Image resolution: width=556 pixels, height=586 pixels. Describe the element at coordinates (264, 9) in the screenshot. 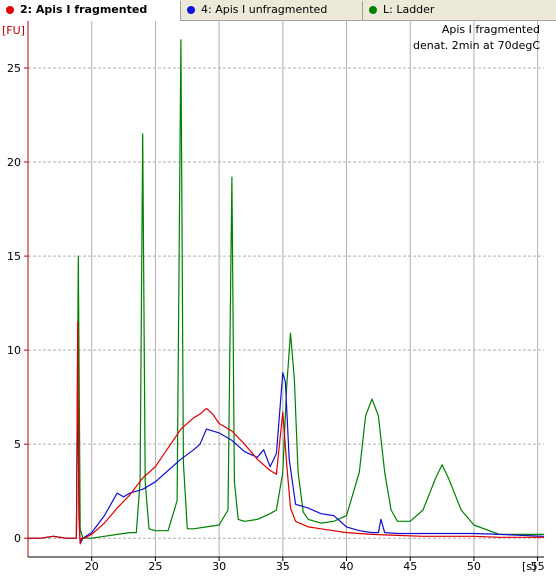

I see `tab-label: 4: Apis I unfragmented` at that location.